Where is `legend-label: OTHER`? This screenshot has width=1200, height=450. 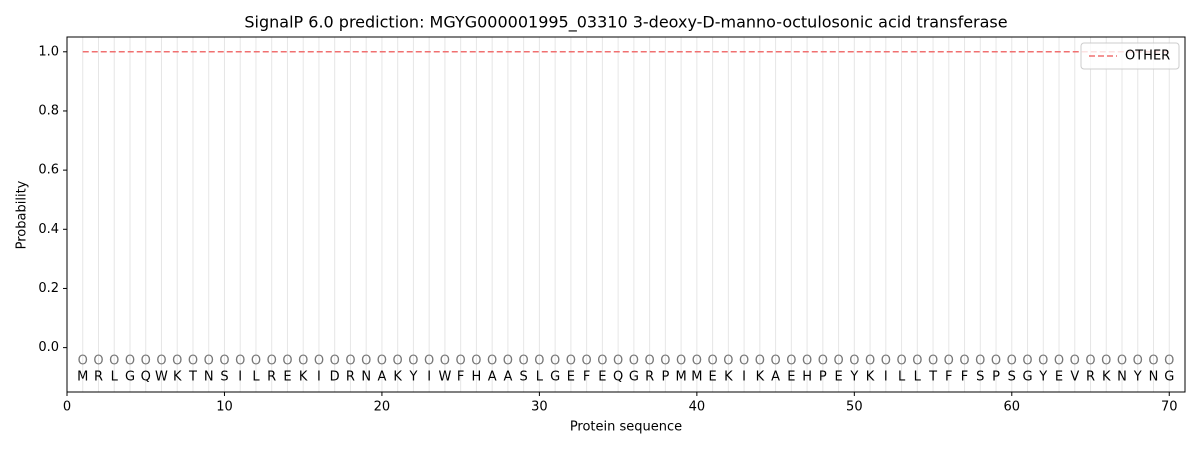 legend-label: OTHER is located at coordinates (1147, 56).